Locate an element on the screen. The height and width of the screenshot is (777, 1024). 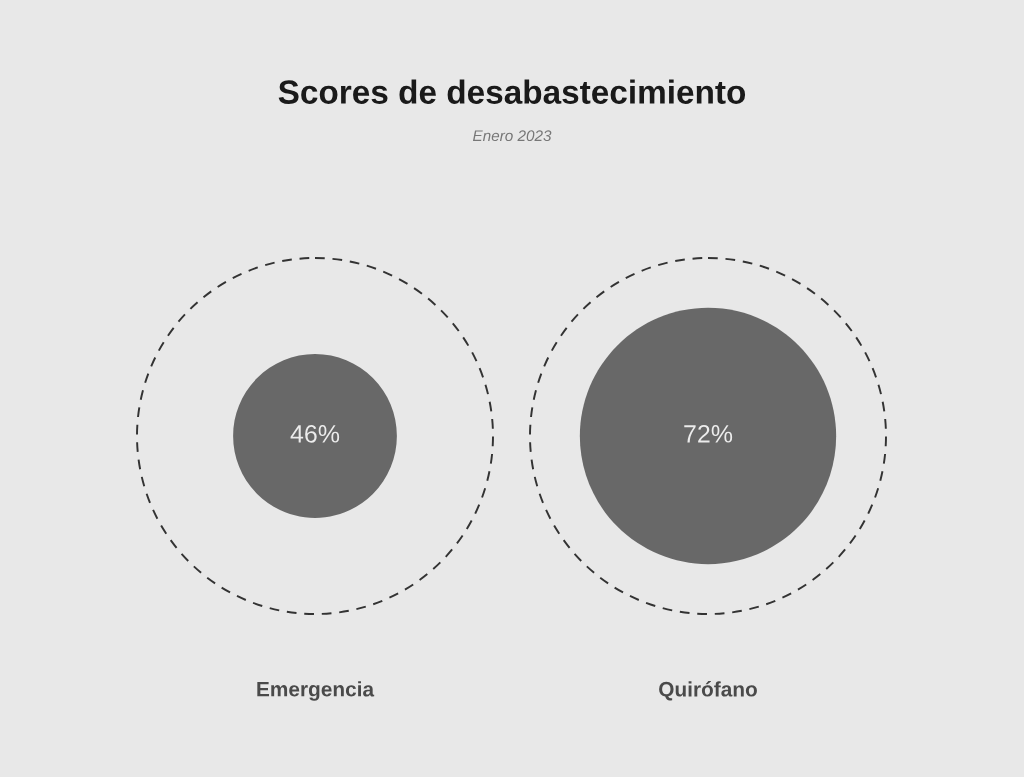
category-label: Emergencia is located at coordinates (316, 691).